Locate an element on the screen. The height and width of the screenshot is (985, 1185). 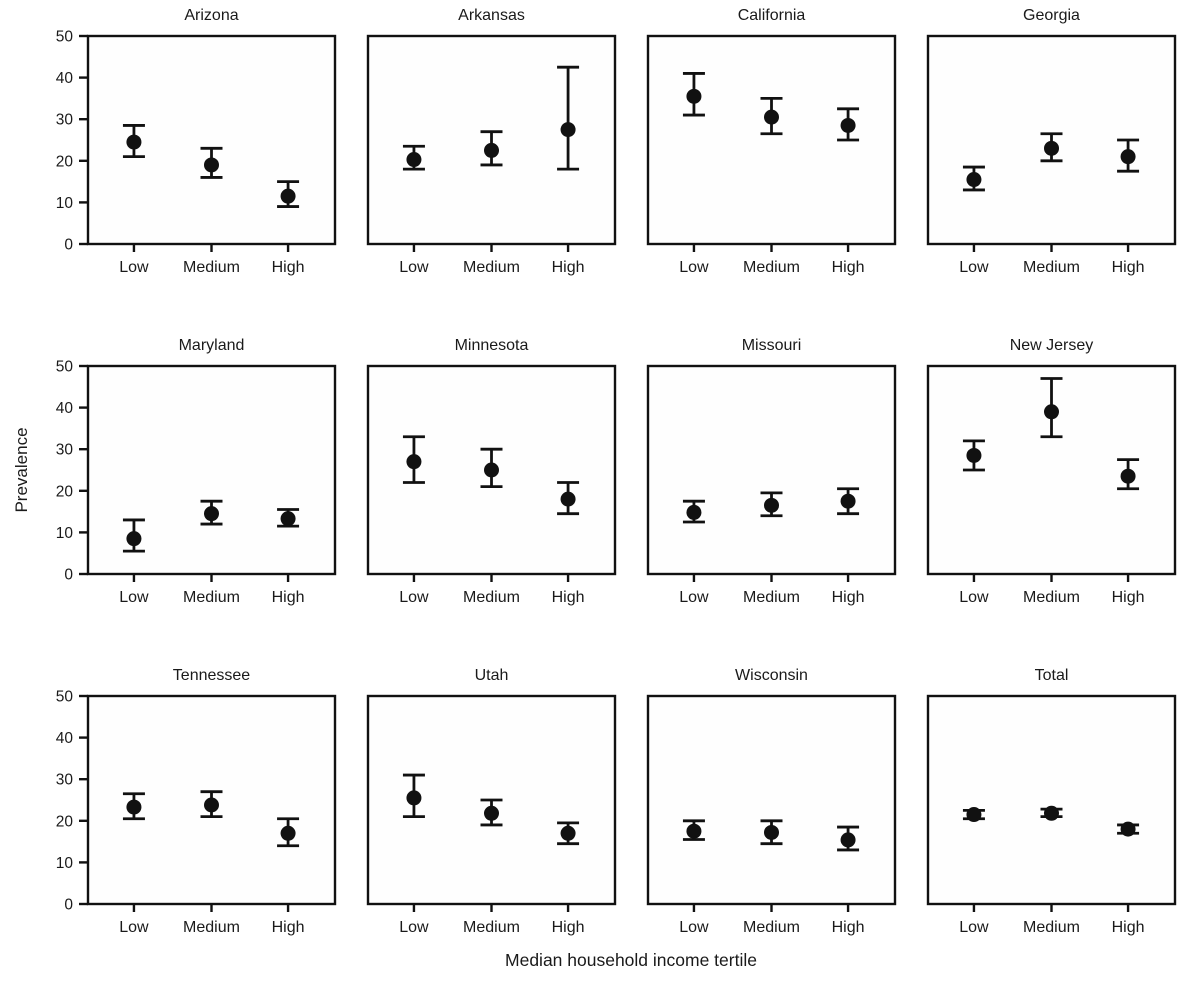
panel-chart-california: California Low Medium High is located at coordinates (771, 141).